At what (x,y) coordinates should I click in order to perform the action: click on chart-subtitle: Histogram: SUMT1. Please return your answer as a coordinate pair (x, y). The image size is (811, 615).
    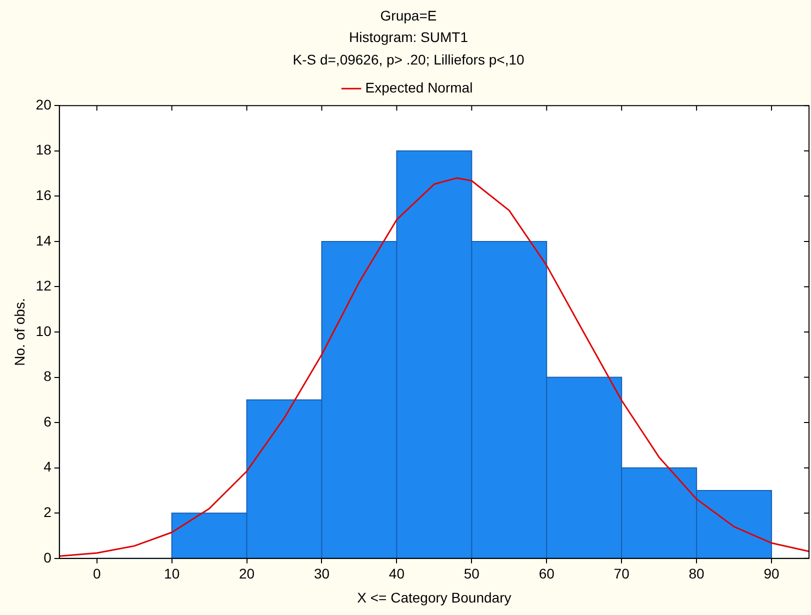
    Looking at the image, I should click on (408, 36).